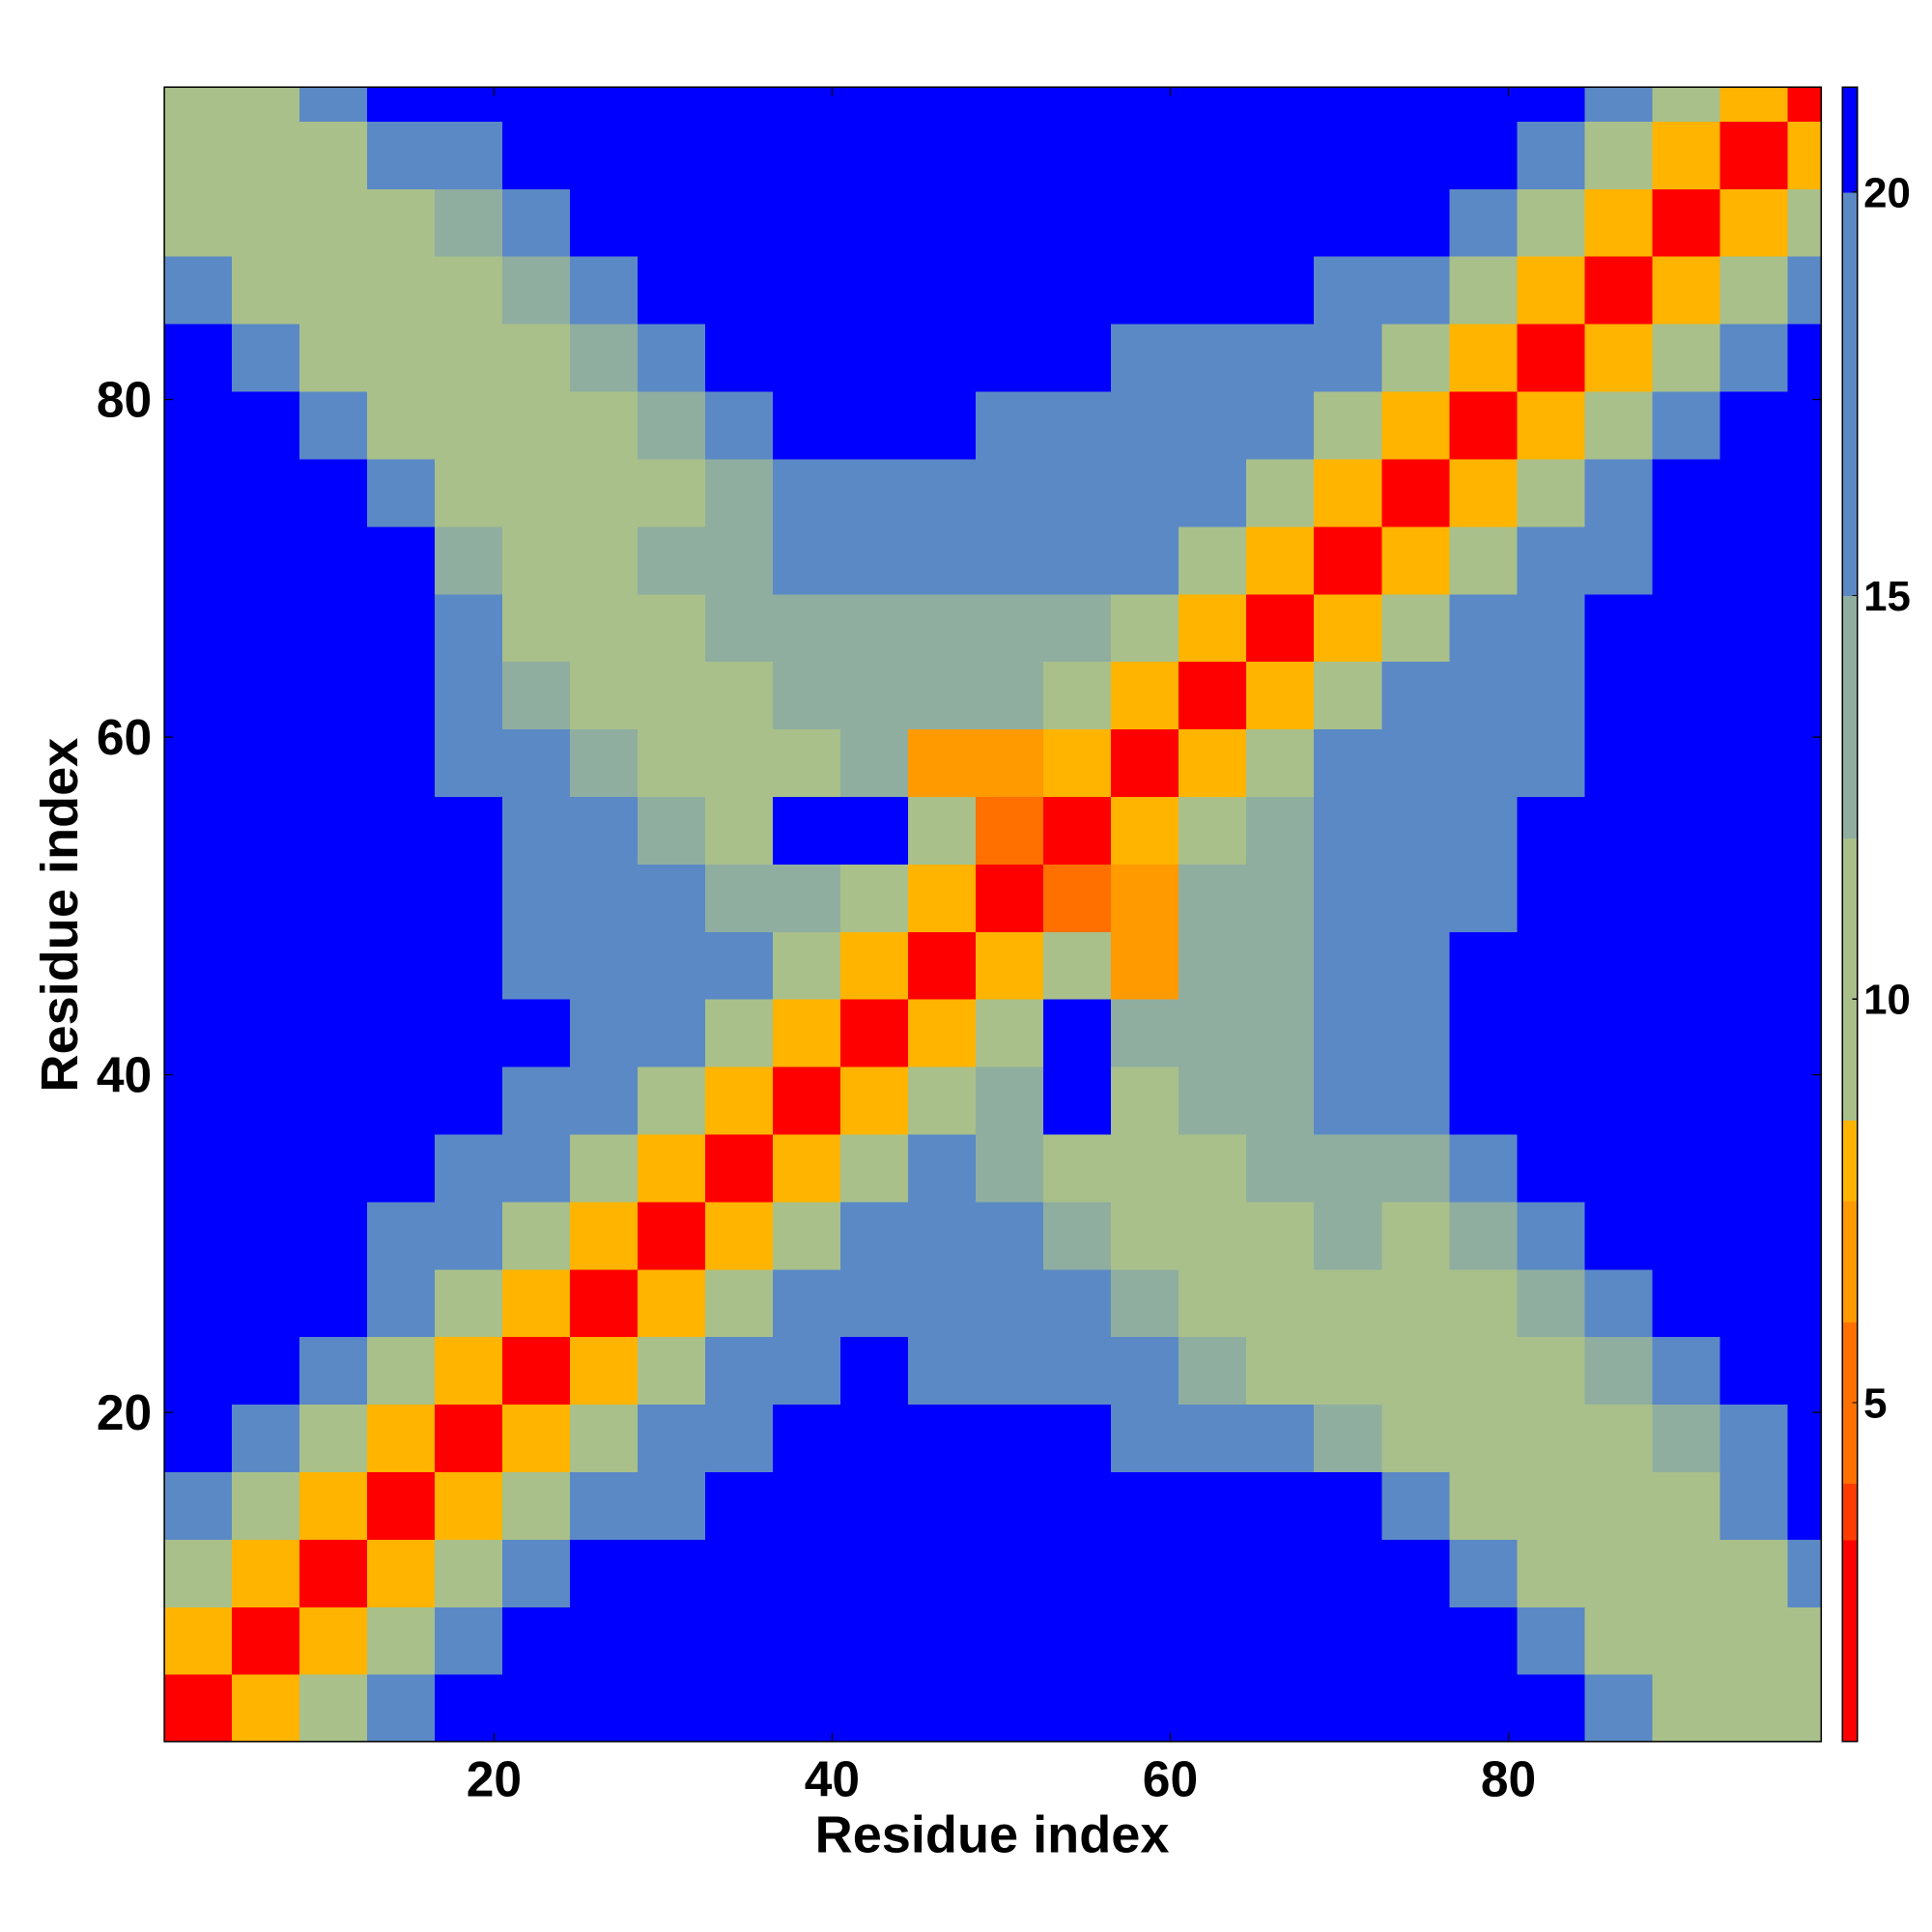 Image resolution: width=1932 pixels, height=1932 pixels. Describe the element at coordinates (1887, 596) in the screenshot. I see `colorbar-tick-label: 15` at that location.